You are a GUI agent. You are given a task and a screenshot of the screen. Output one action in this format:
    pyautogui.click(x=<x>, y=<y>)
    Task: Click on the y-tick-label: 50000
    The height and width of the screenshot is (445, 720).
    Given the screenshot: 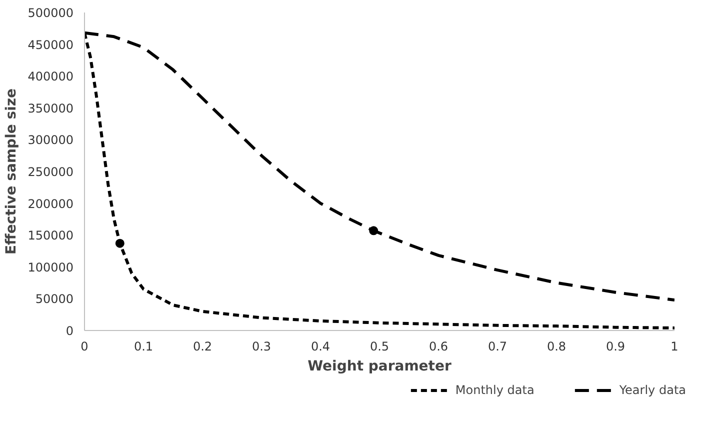 What is the action you would take?
    pyautogui.click(x=54, y=299)
    